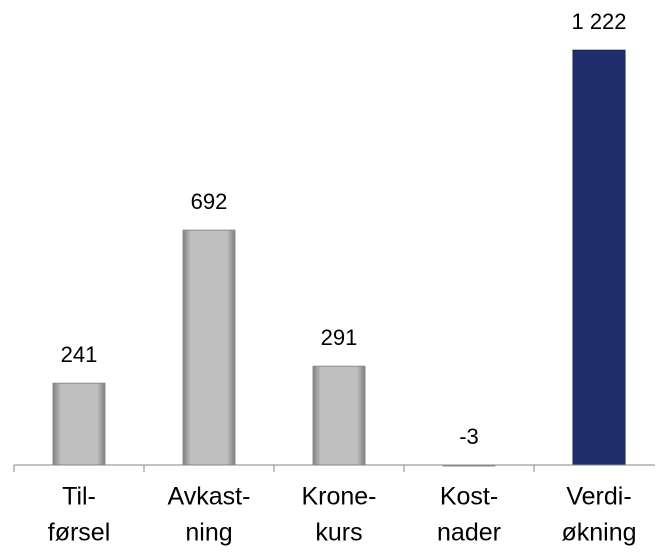 The image size is (658, 552). Describe the element at coordinates (208, 533) in the screenshot. I see `x-tick-label: ning` at that location.